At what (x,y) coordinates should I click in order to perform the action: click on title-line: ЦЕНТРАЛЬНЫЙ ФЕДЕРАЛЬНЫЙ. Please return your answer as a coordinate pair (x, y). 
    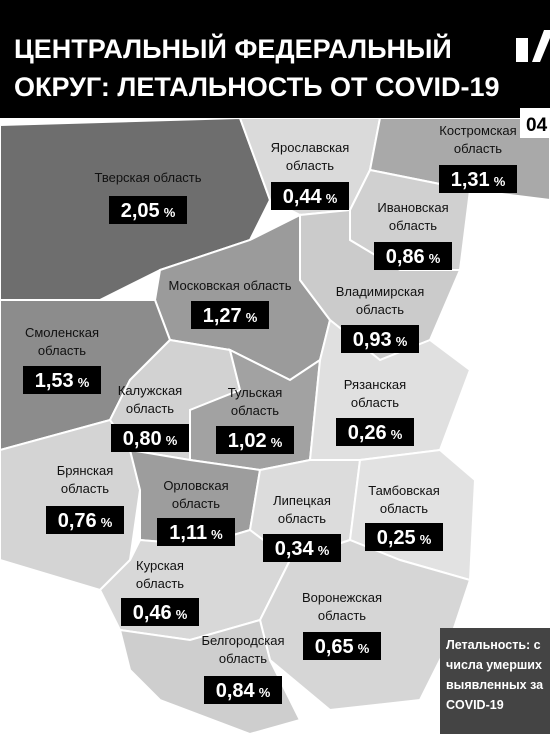
    Looking at the image, I should click on (233, 48).